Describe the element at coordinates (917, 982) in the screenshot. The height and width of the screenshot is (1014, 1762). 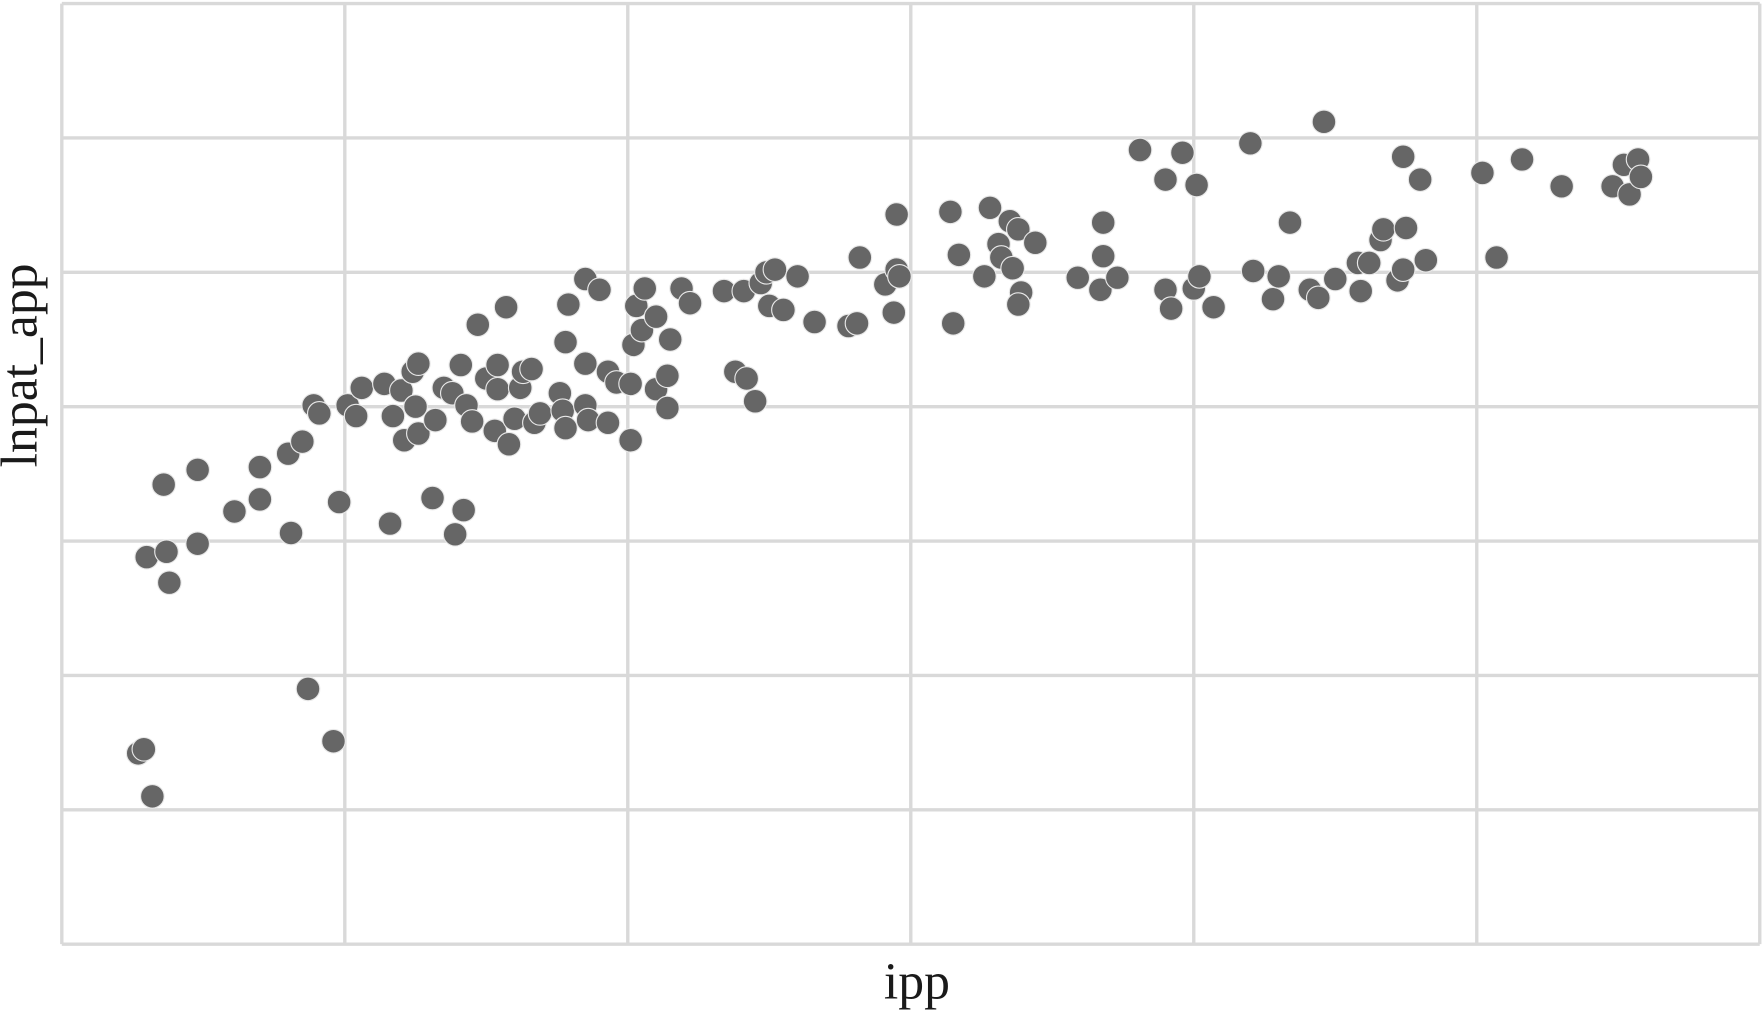
I see `x-axis-label: ipp` at that location.